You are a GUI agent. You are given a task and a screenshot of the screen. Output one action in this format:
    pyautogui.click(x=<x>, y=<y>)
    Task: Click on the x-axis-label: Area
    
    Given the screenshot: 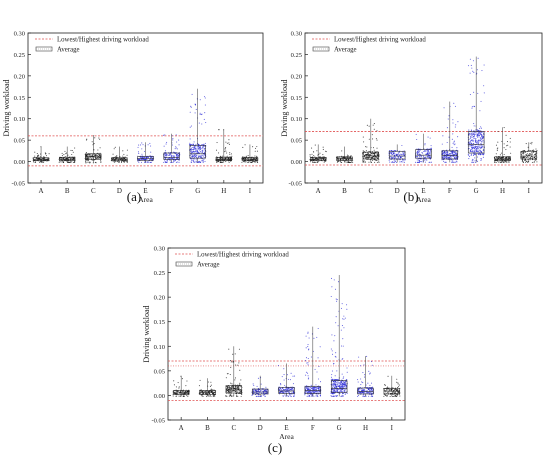 What is the action you would take?
    pyautogui.click(x=286, y=436)
    